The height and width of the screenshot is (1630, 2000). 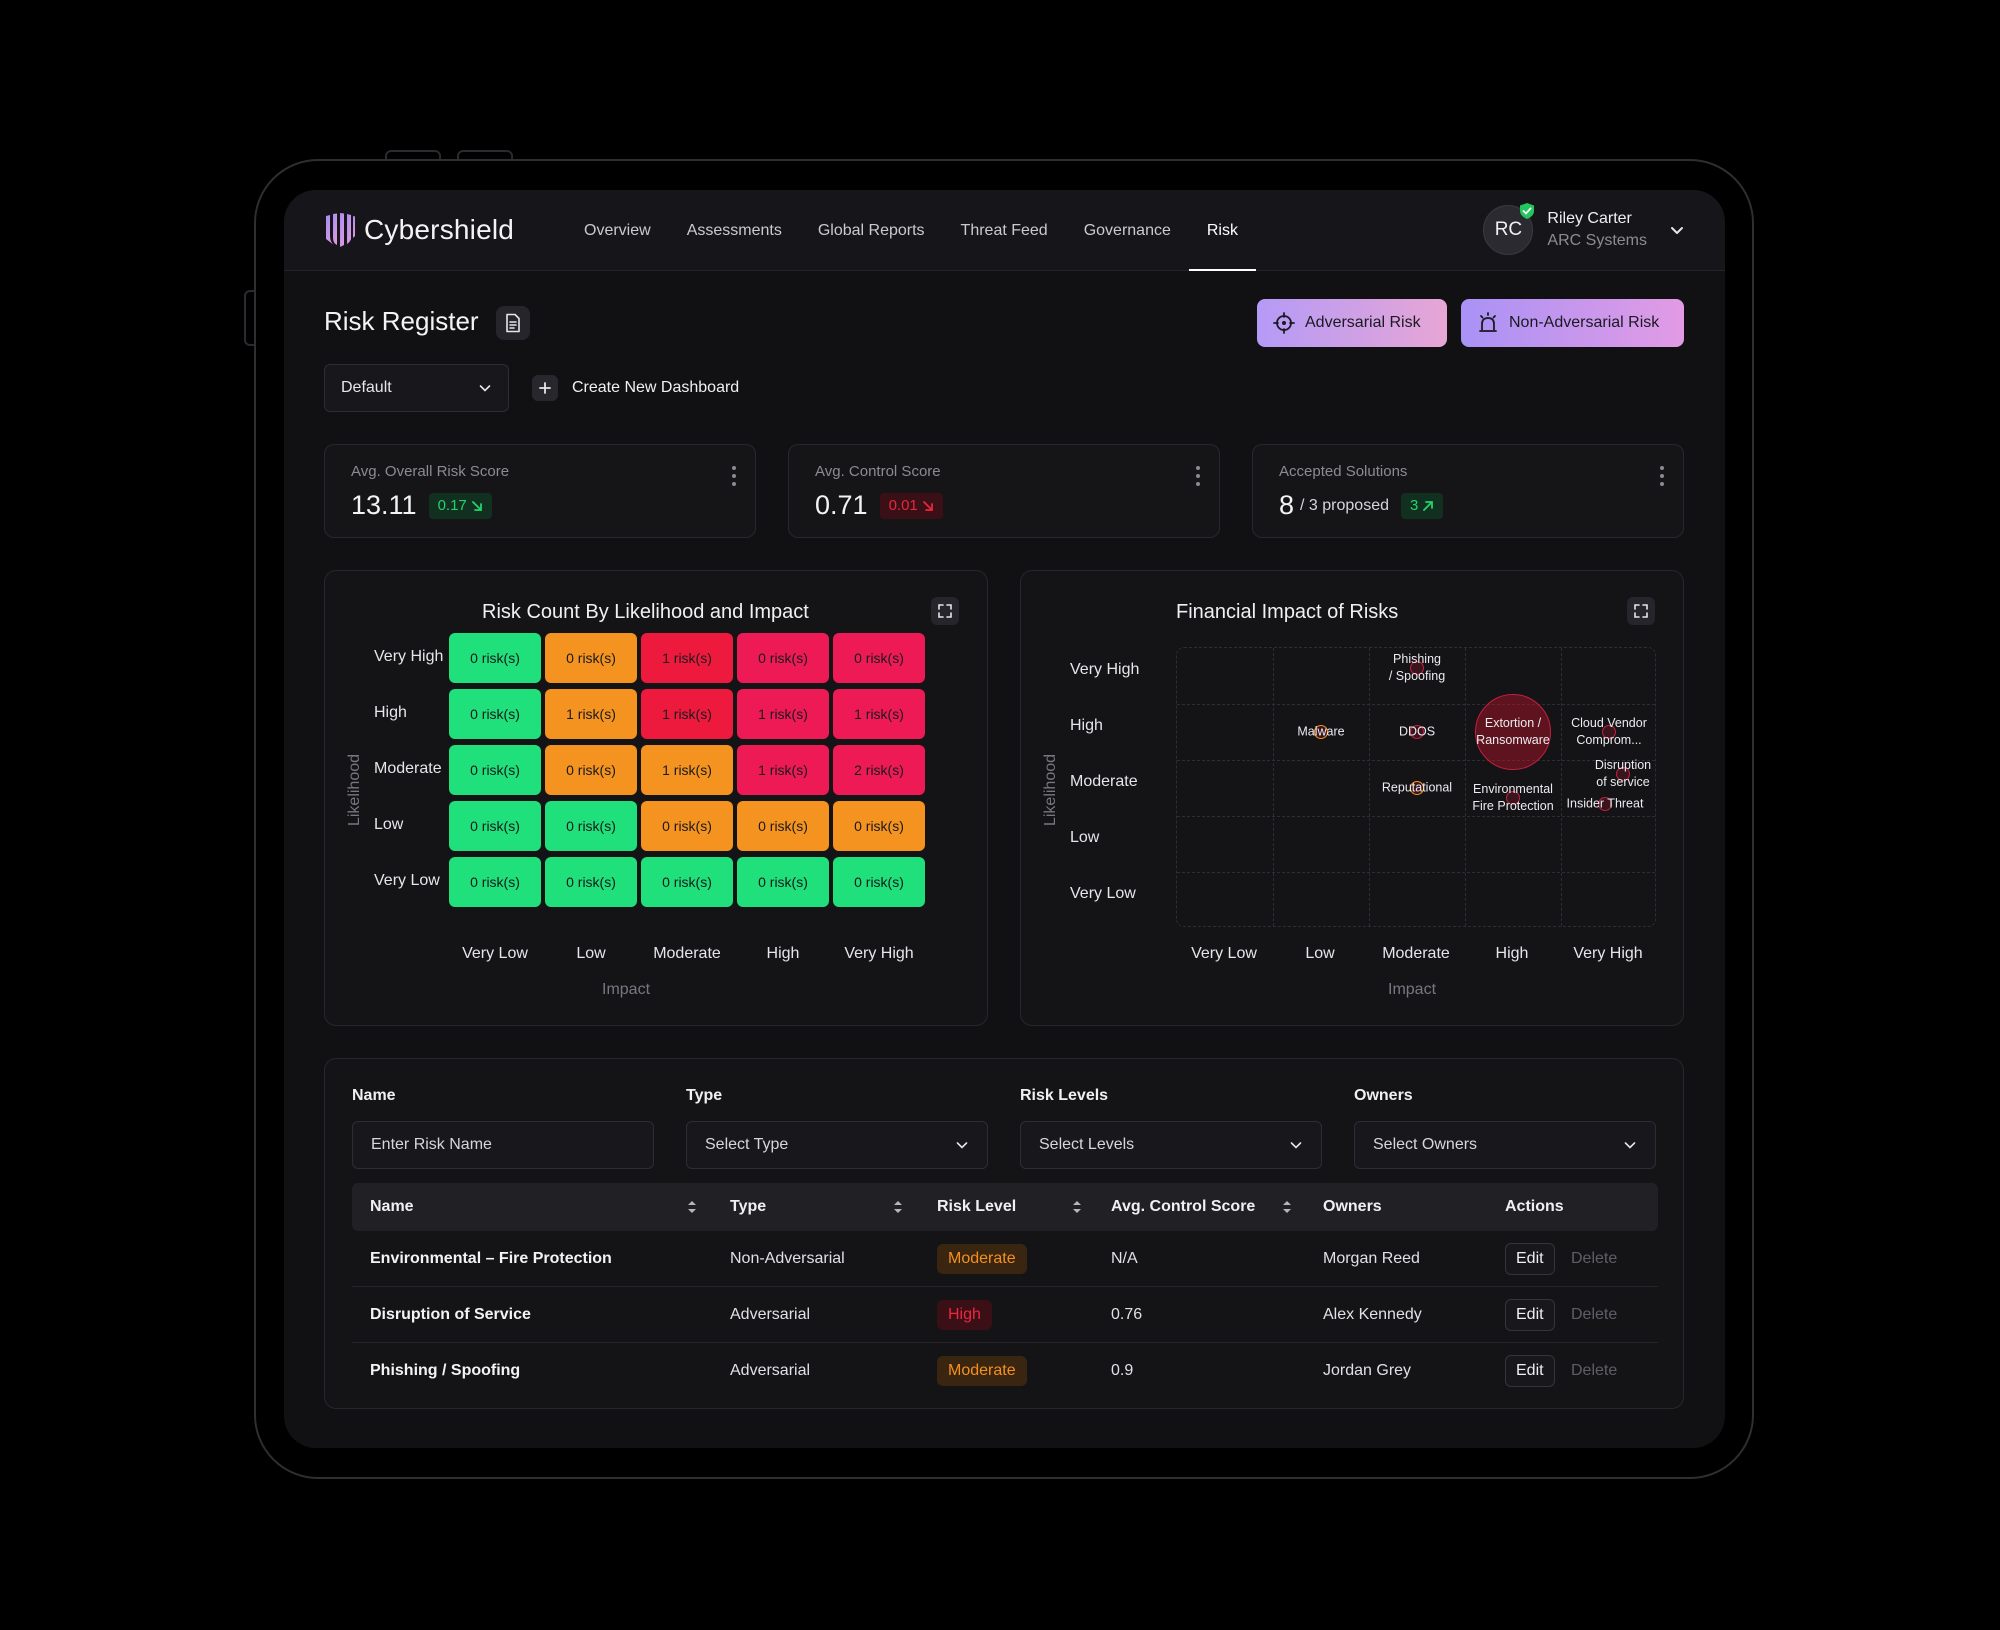 What do you see at coordinates (591, 953) in the screenshot?
I see `x-tick-label: Low` at bounding box center [591, 953].